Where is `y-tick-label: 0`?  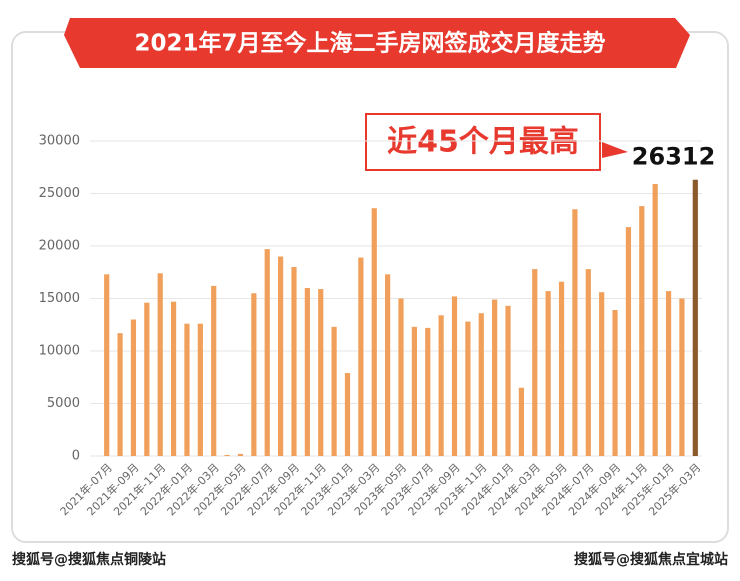
y-tick-label: 0 is located at coordinates (76, 456).